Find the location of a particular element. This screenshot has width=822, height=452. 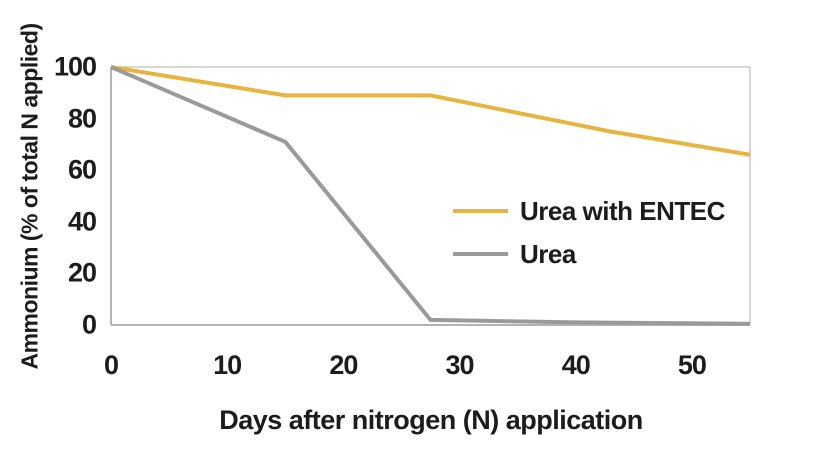

legend-swatch-urea is located at coordinates (480, 254).